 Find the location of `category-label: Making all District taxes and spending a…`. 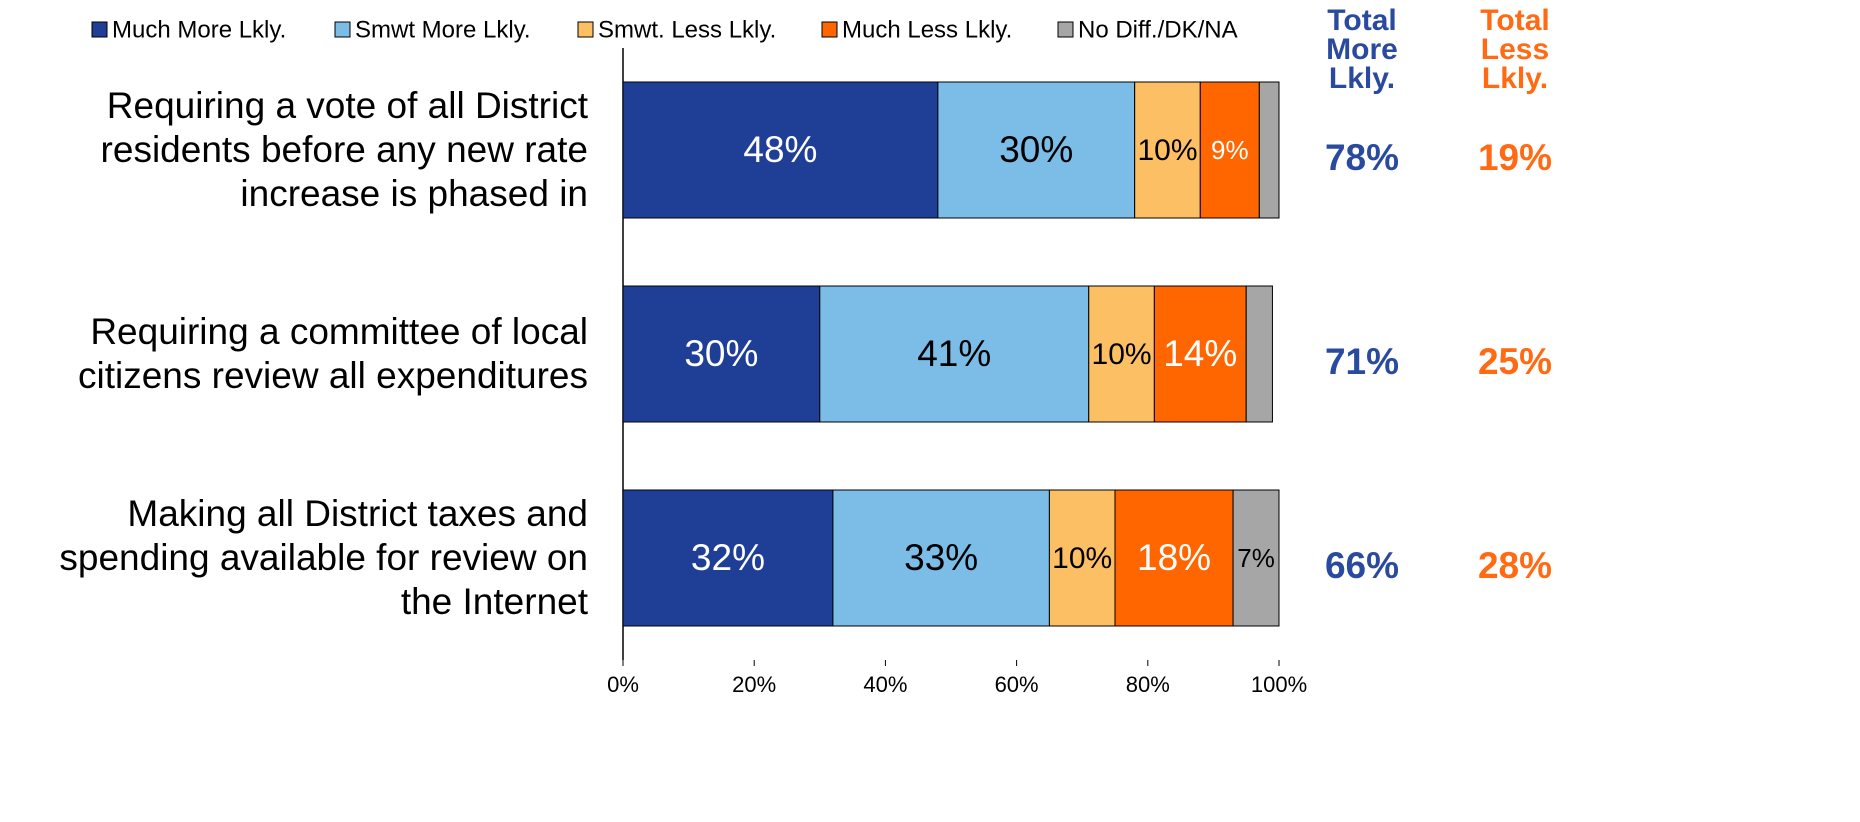

category-label: Making all District taxes and spending a… is located at coordinates (323, 557).